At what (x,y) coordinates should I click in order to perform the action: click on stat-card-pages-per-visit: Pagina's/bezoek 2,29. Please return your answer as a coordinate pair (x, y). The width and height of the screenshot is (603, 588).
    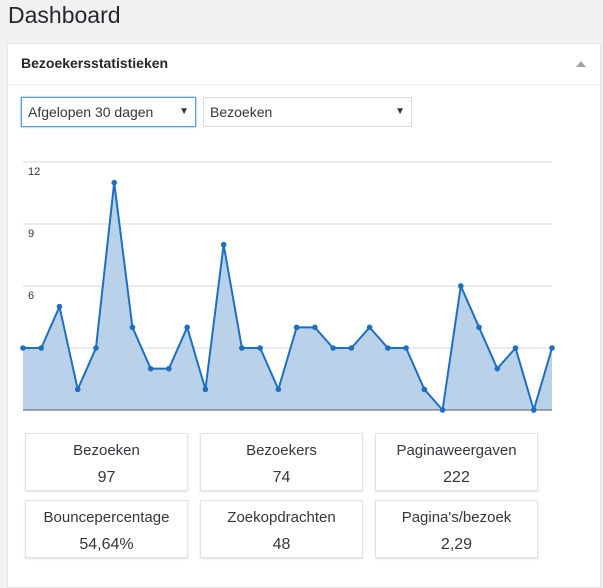
    Looking at the image, I should click on (456, 529).